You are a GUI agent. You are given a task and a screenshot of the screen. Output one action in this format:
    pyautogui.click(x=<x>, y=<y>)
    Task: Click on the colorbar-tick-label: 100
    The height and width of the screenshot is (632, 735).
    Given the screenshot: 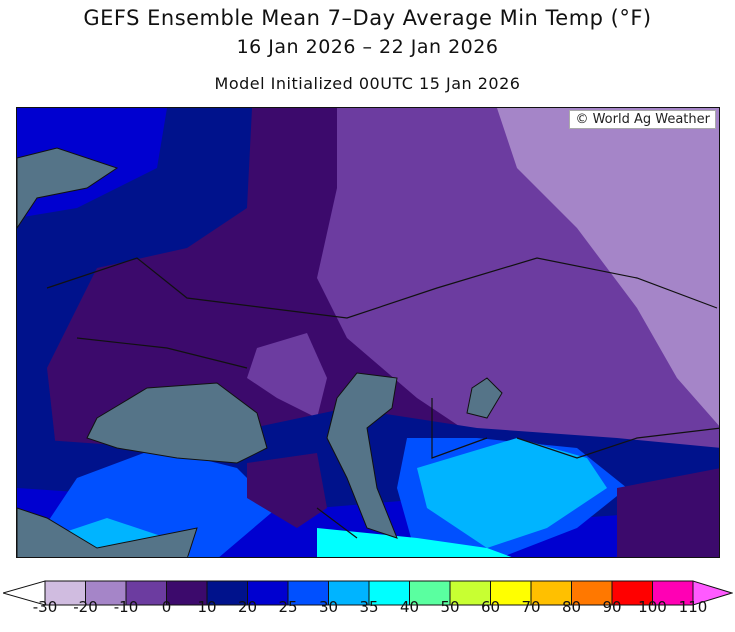 What is the action you would take?
    pyautogui.click(x=652, y=607)
    